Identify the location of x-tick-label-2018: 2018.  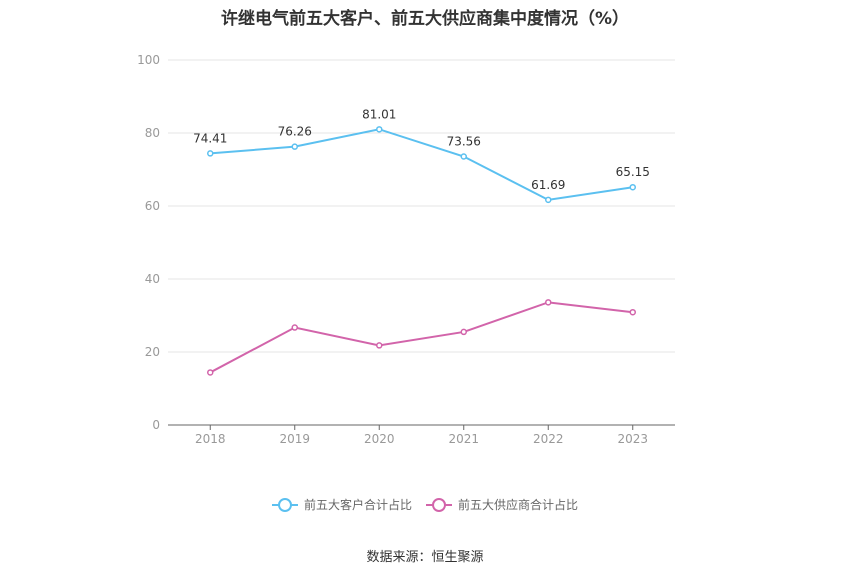
(210, 439).